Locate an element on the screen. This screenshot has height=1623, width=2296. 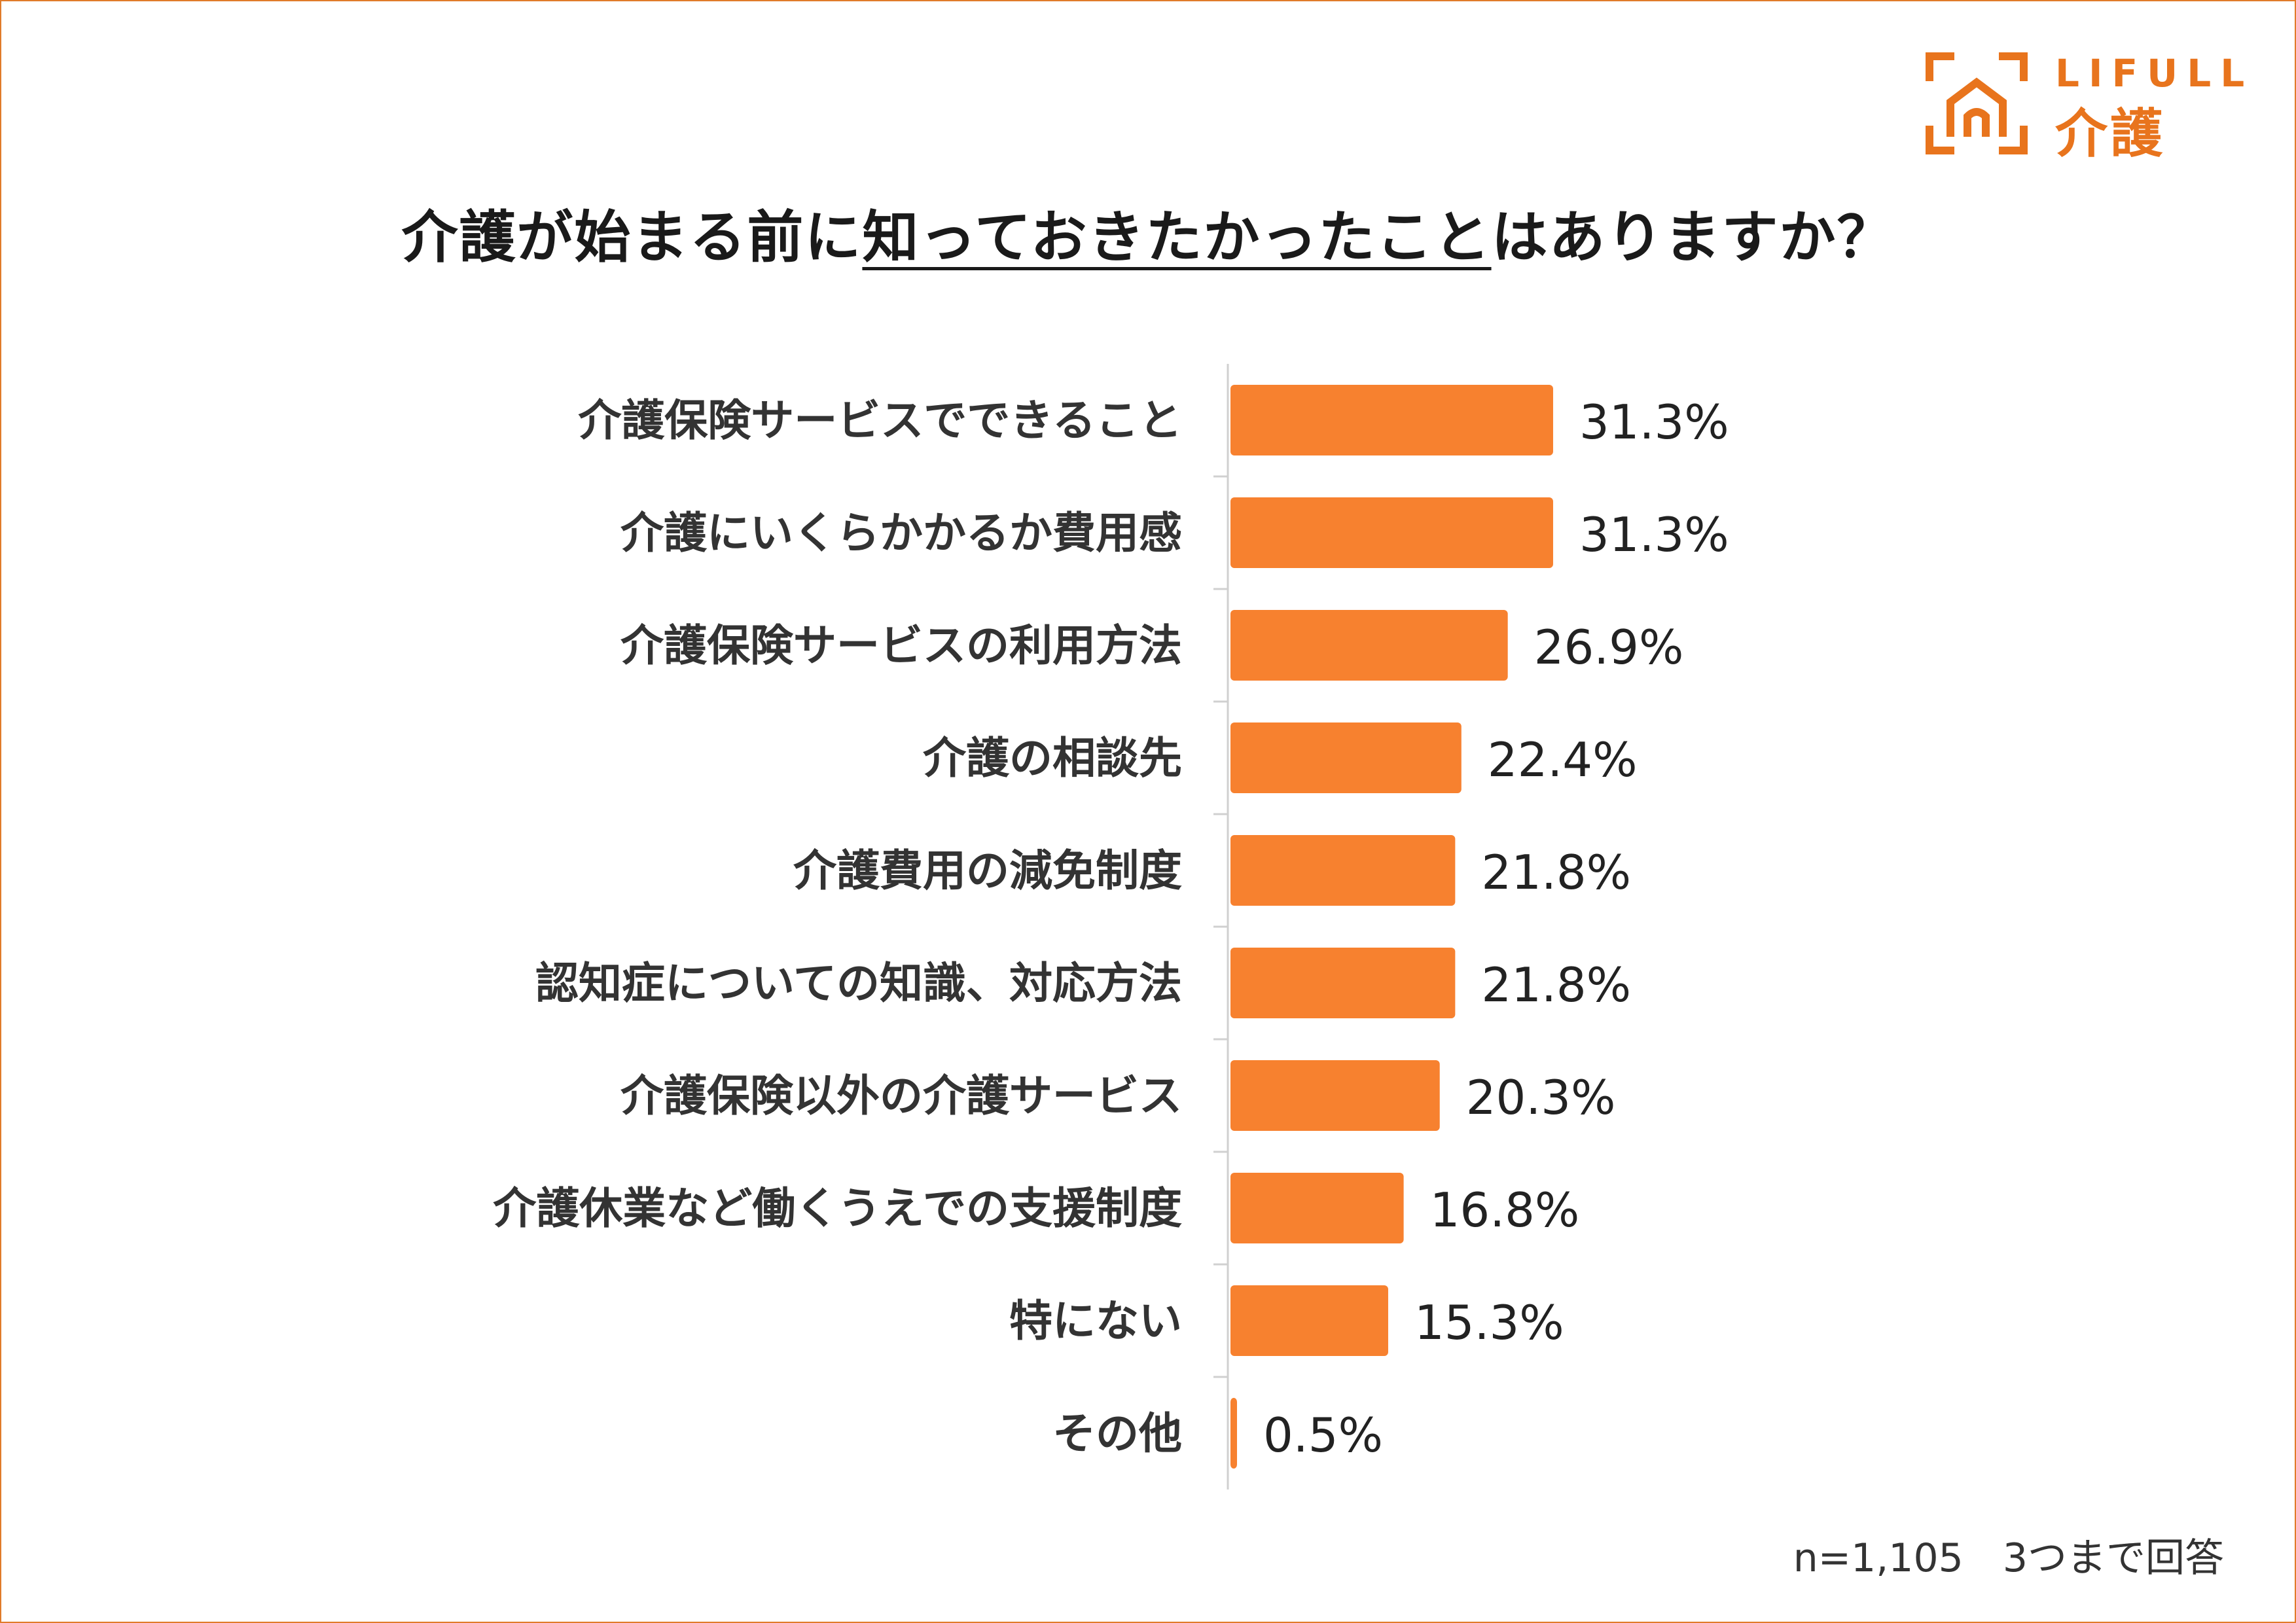
sample-note: n=1,105 3つまで回答 is located at coordinates (2008, 1558).